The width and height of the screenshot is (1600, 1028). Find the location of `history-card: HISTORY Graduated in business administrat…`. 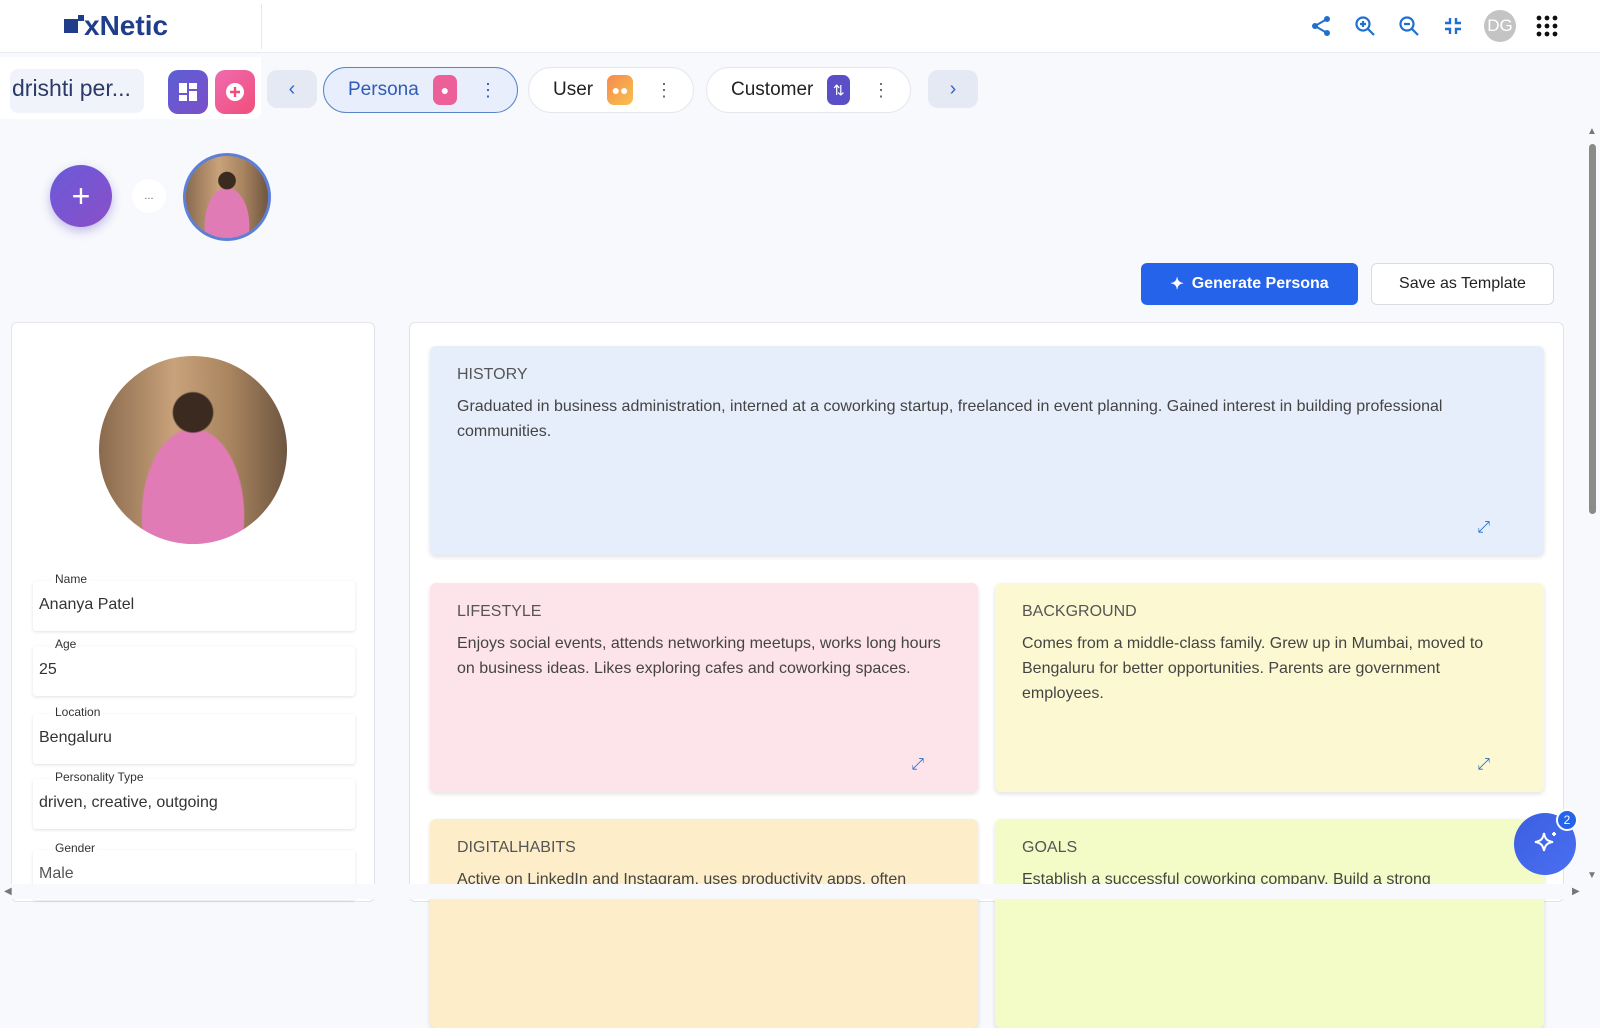

history-card: HISTORY Graduated in business administrat… is located at coordinates (987, 450).